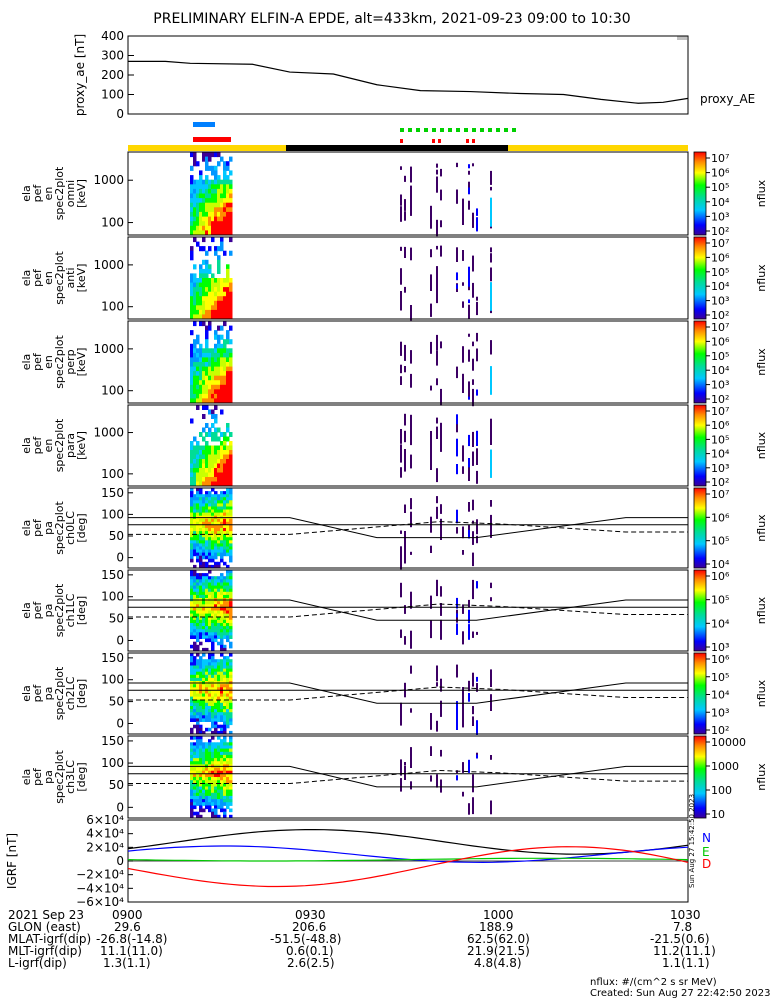 The image size is (775, 1000). I want to click on cbar-tick-label: 10⁵, so click(720, 272).